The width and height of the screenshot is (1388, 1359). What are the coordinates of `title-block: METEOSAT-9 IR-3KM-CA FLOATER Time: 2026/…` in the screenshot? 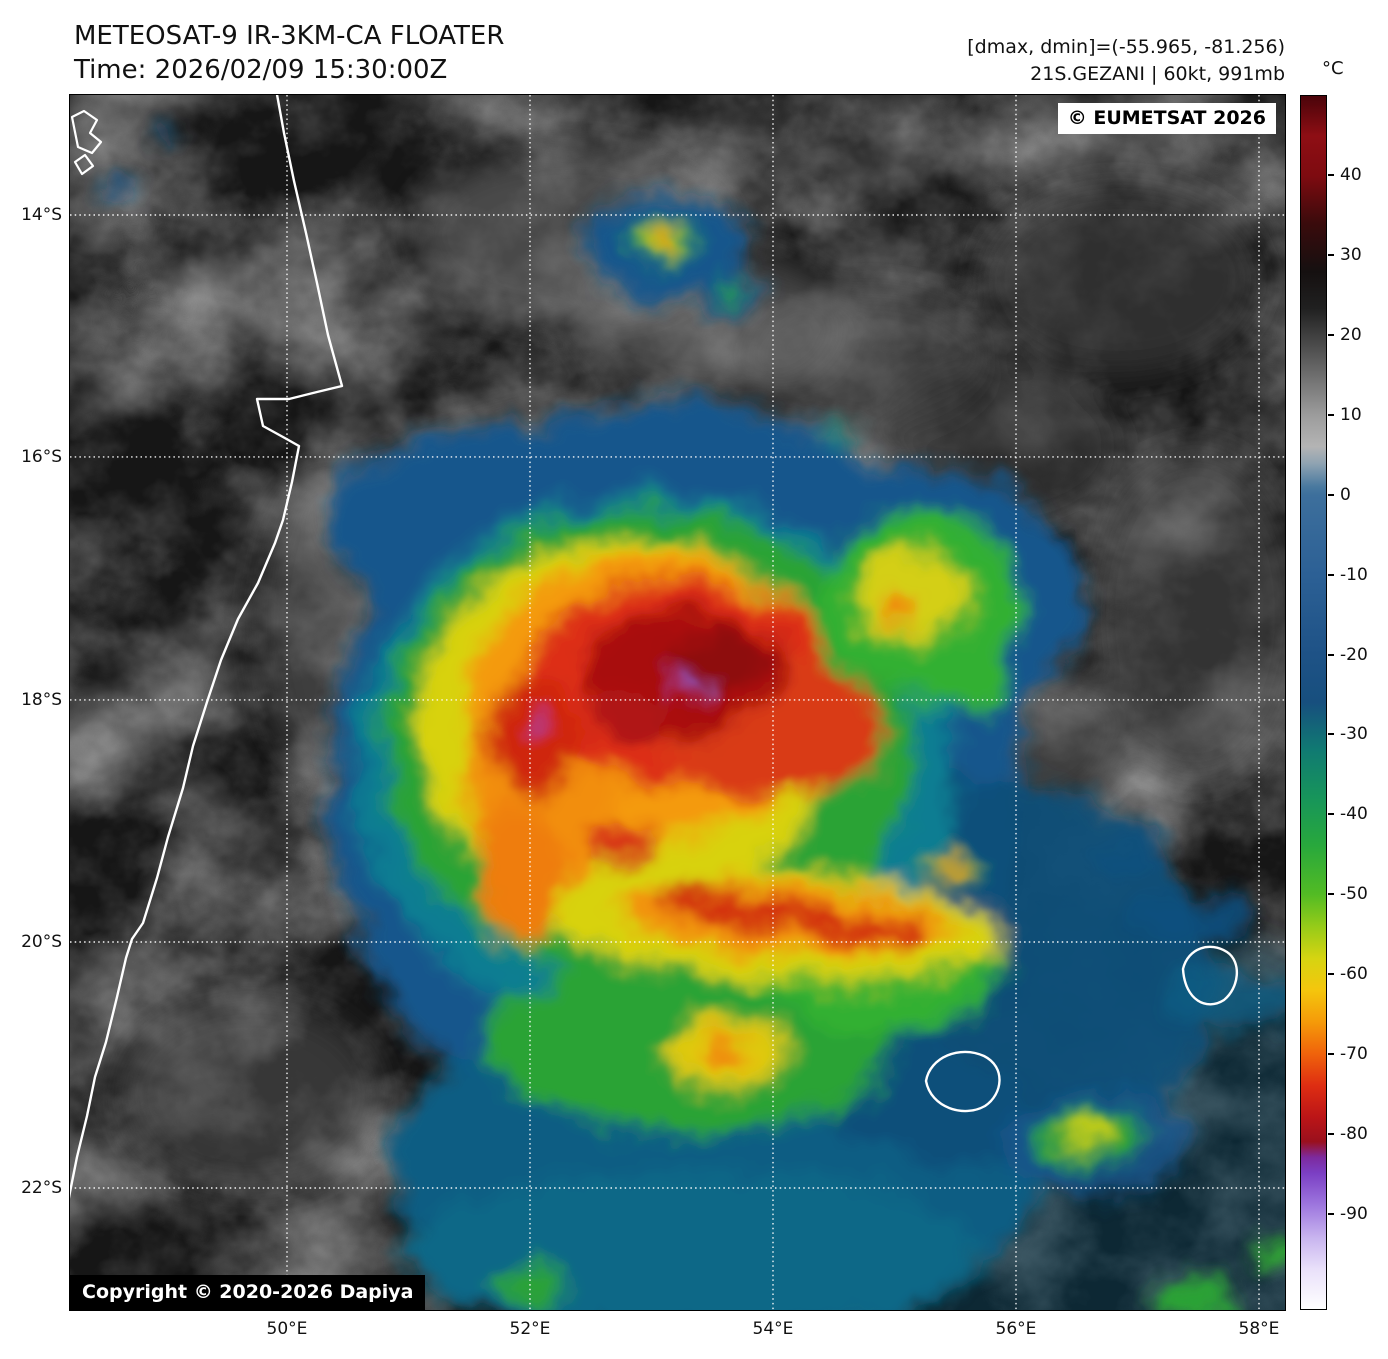 It's located at (289, 54).